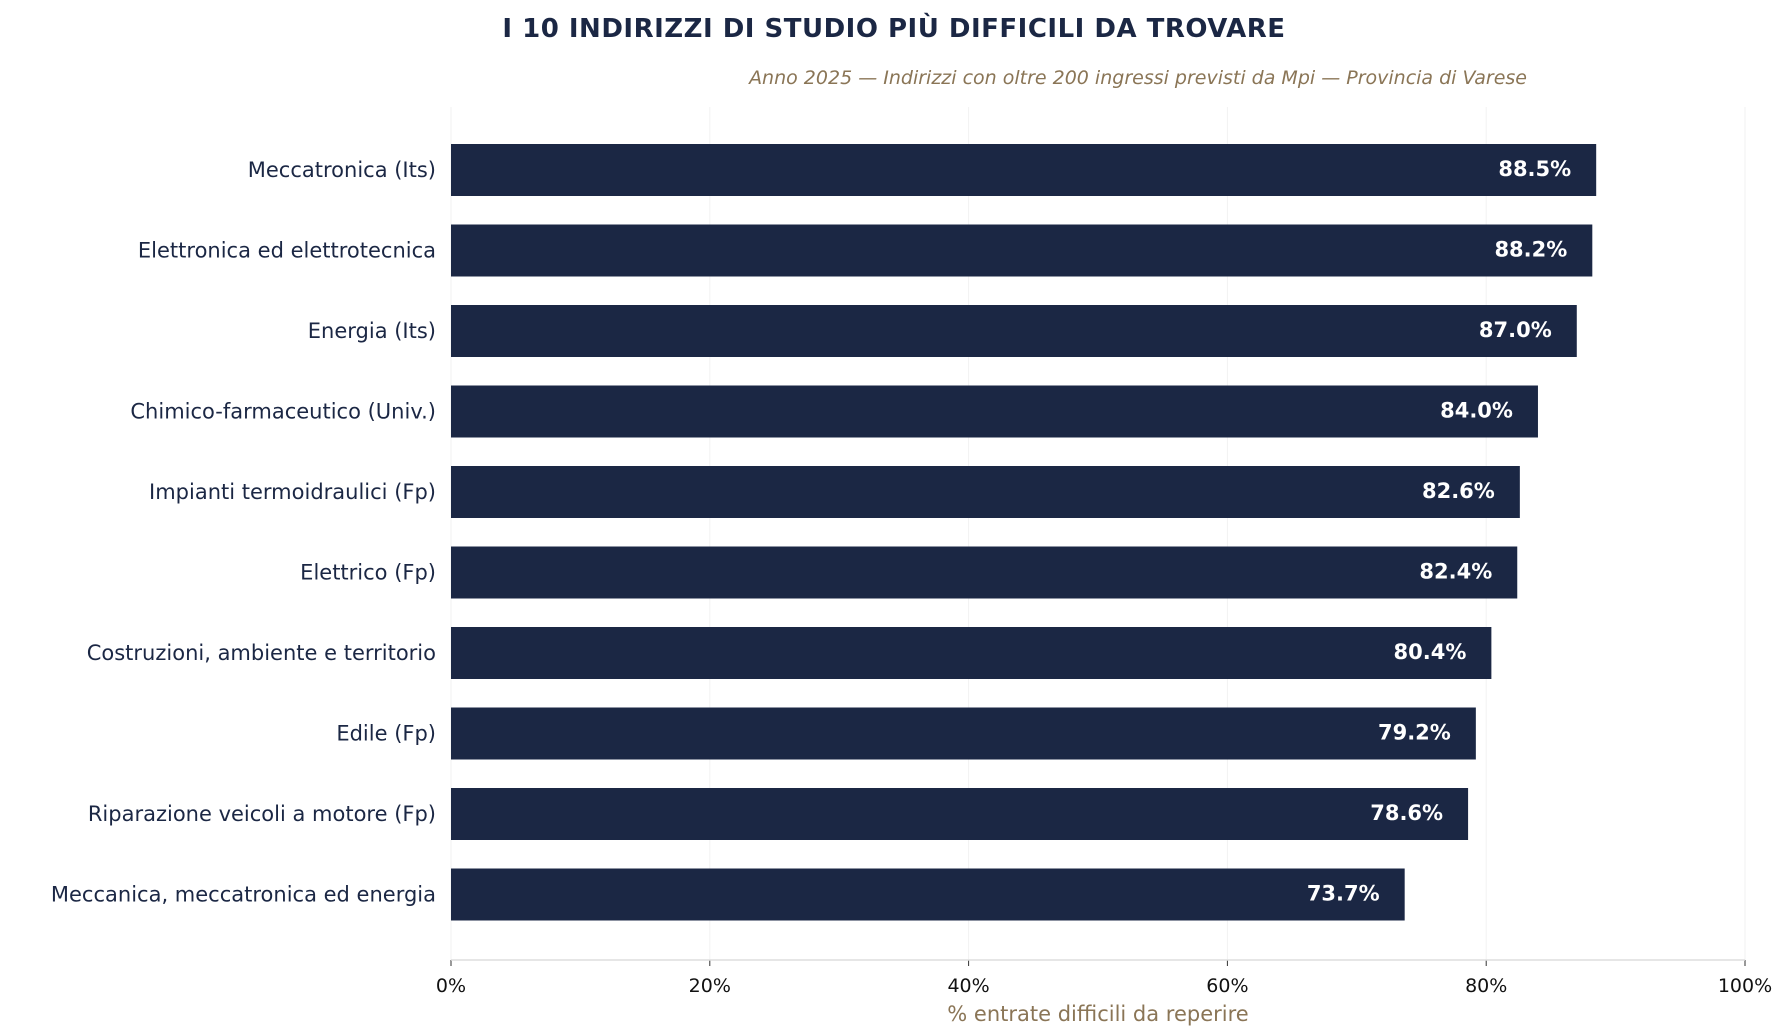 This screenshot has height=1036, width=1782. Describe the element at coordinates (262, 814) in the screenshot. I see `category-label: Riparazione veicoli a motore (Fp)` at that location.